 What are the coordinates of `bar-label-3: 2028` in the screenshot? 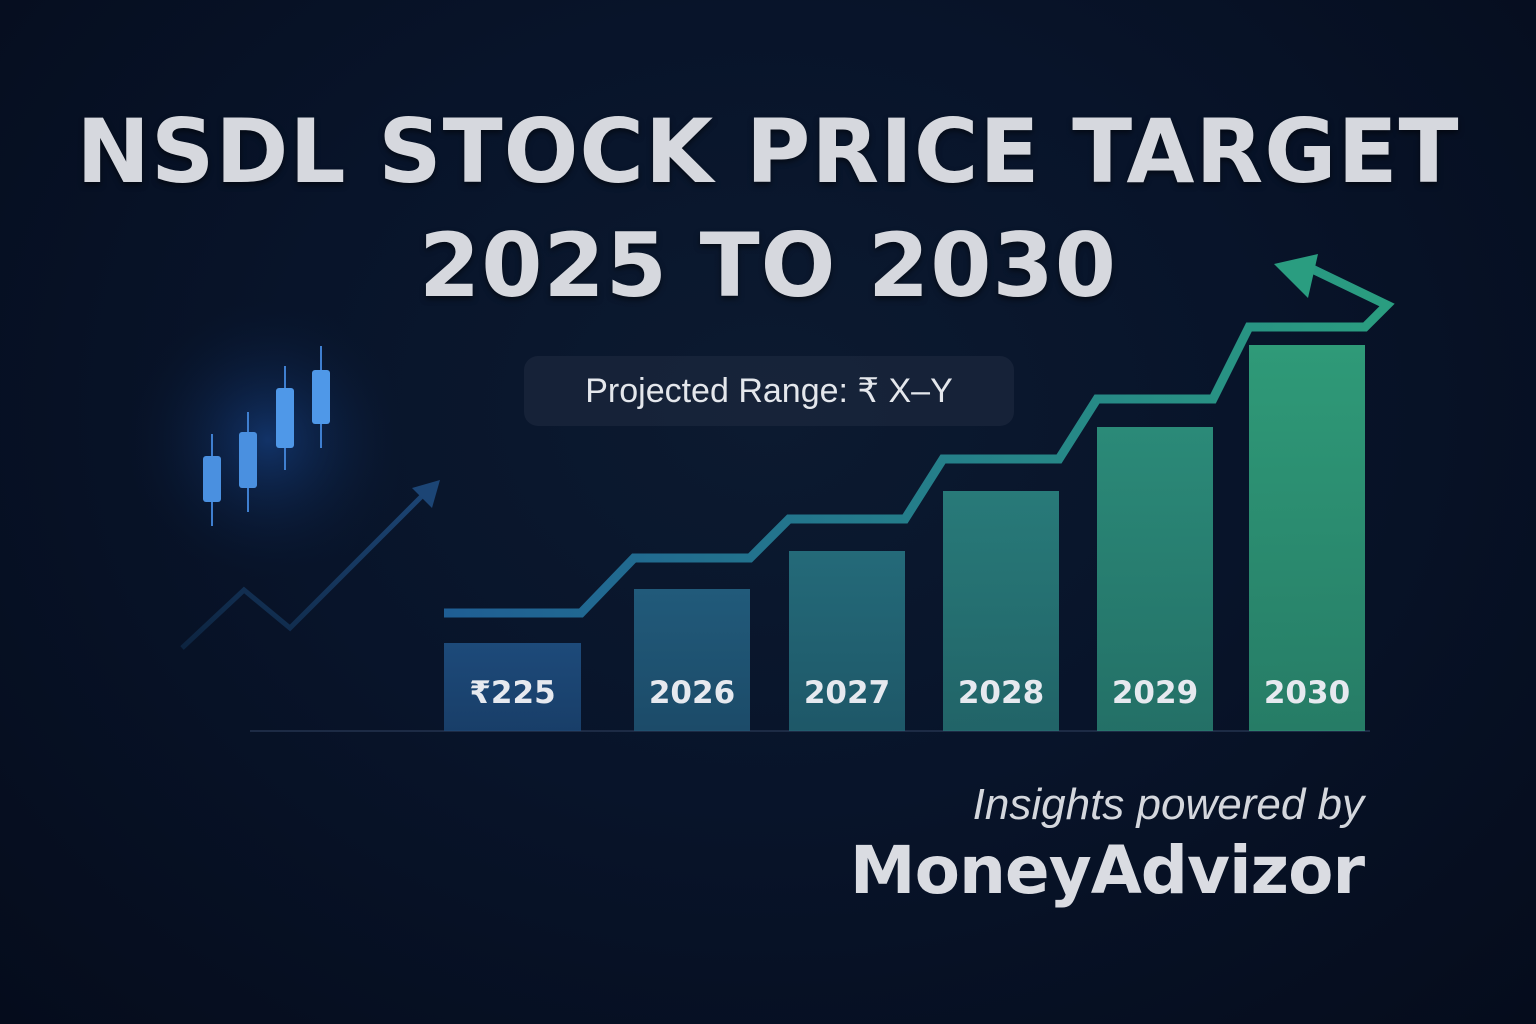 It's located at (1001, 693).